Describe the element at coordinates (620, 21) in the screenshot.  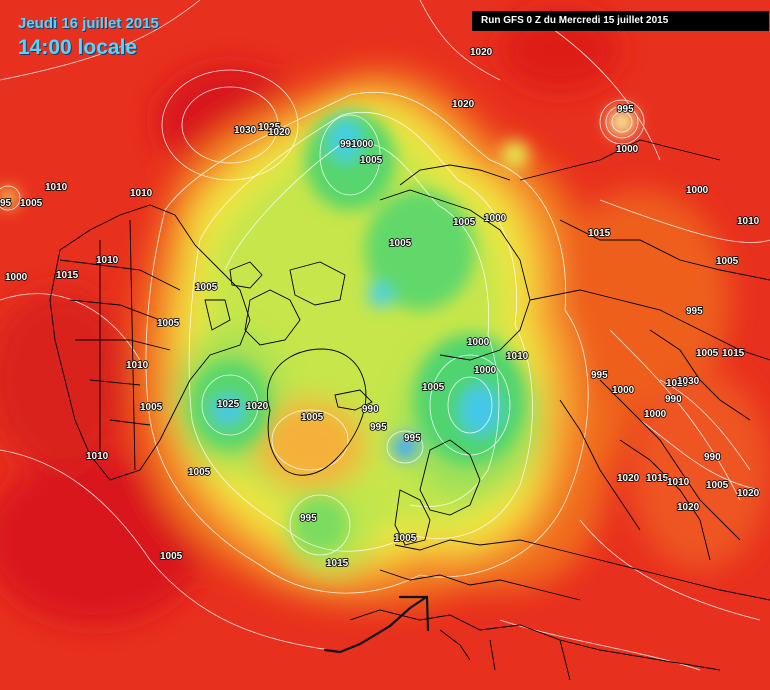
I see `model-run-label: Run GFS 0 Z du Mercredi 15 juillet 2015` at that location.